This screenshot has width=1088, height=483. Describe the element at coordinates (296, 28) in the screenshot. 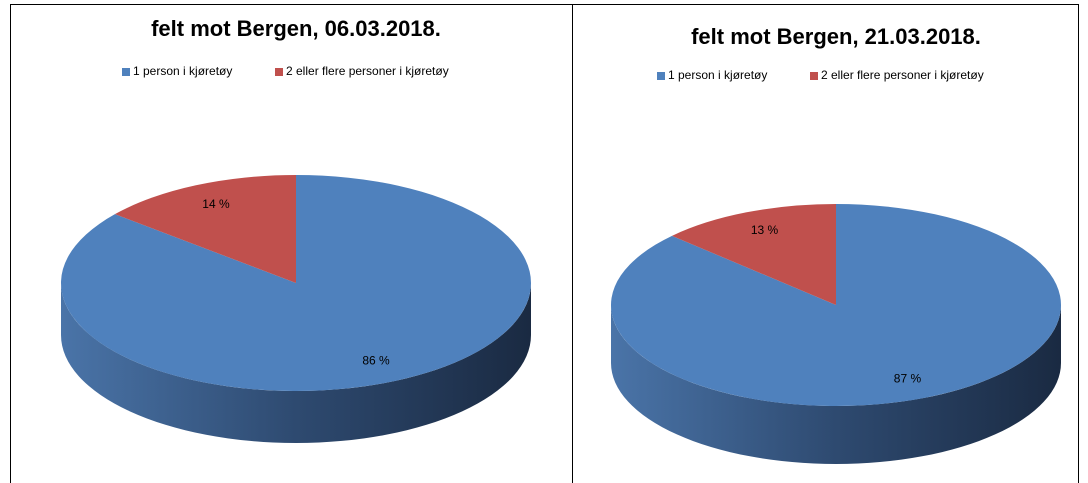

I see `chart-title: felt mot Bergen, 06.03.2018.` at that location.